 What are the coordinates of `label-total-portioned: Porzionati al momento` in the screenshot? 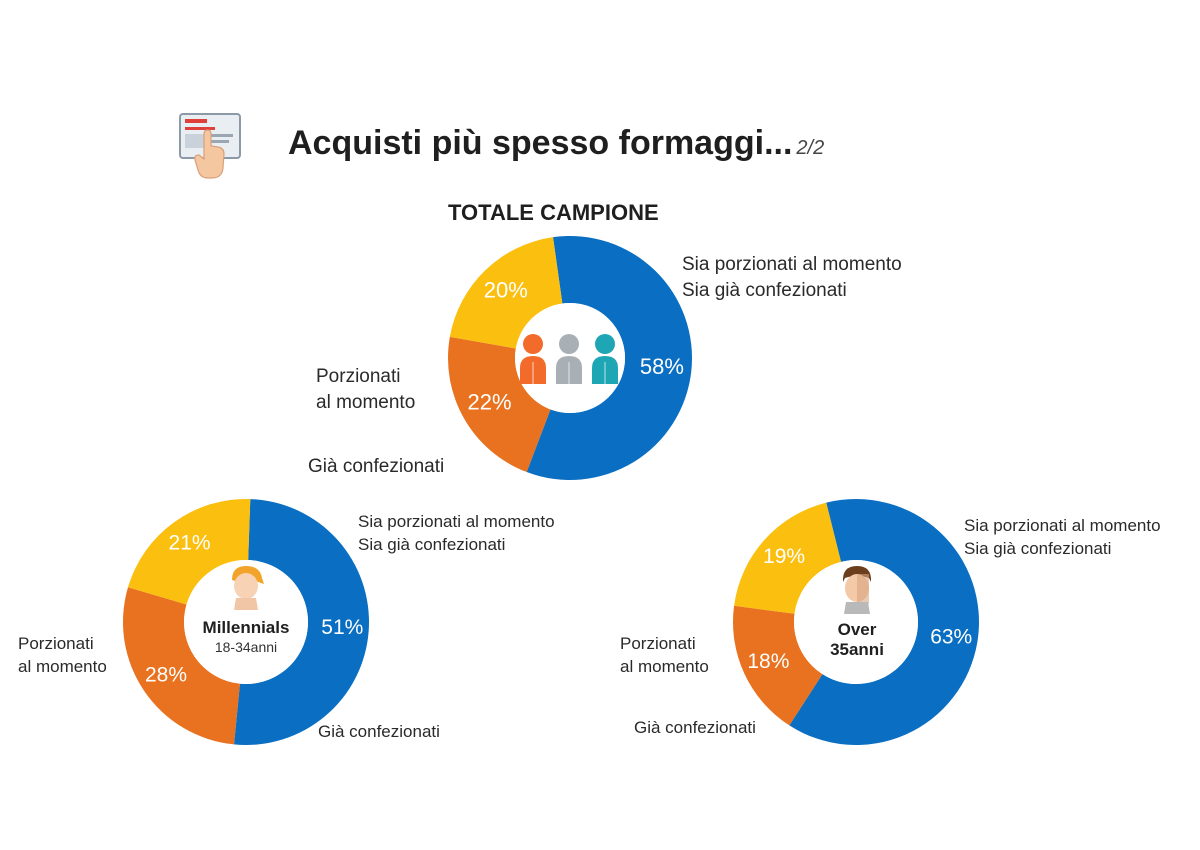 It's located at (366, 389).